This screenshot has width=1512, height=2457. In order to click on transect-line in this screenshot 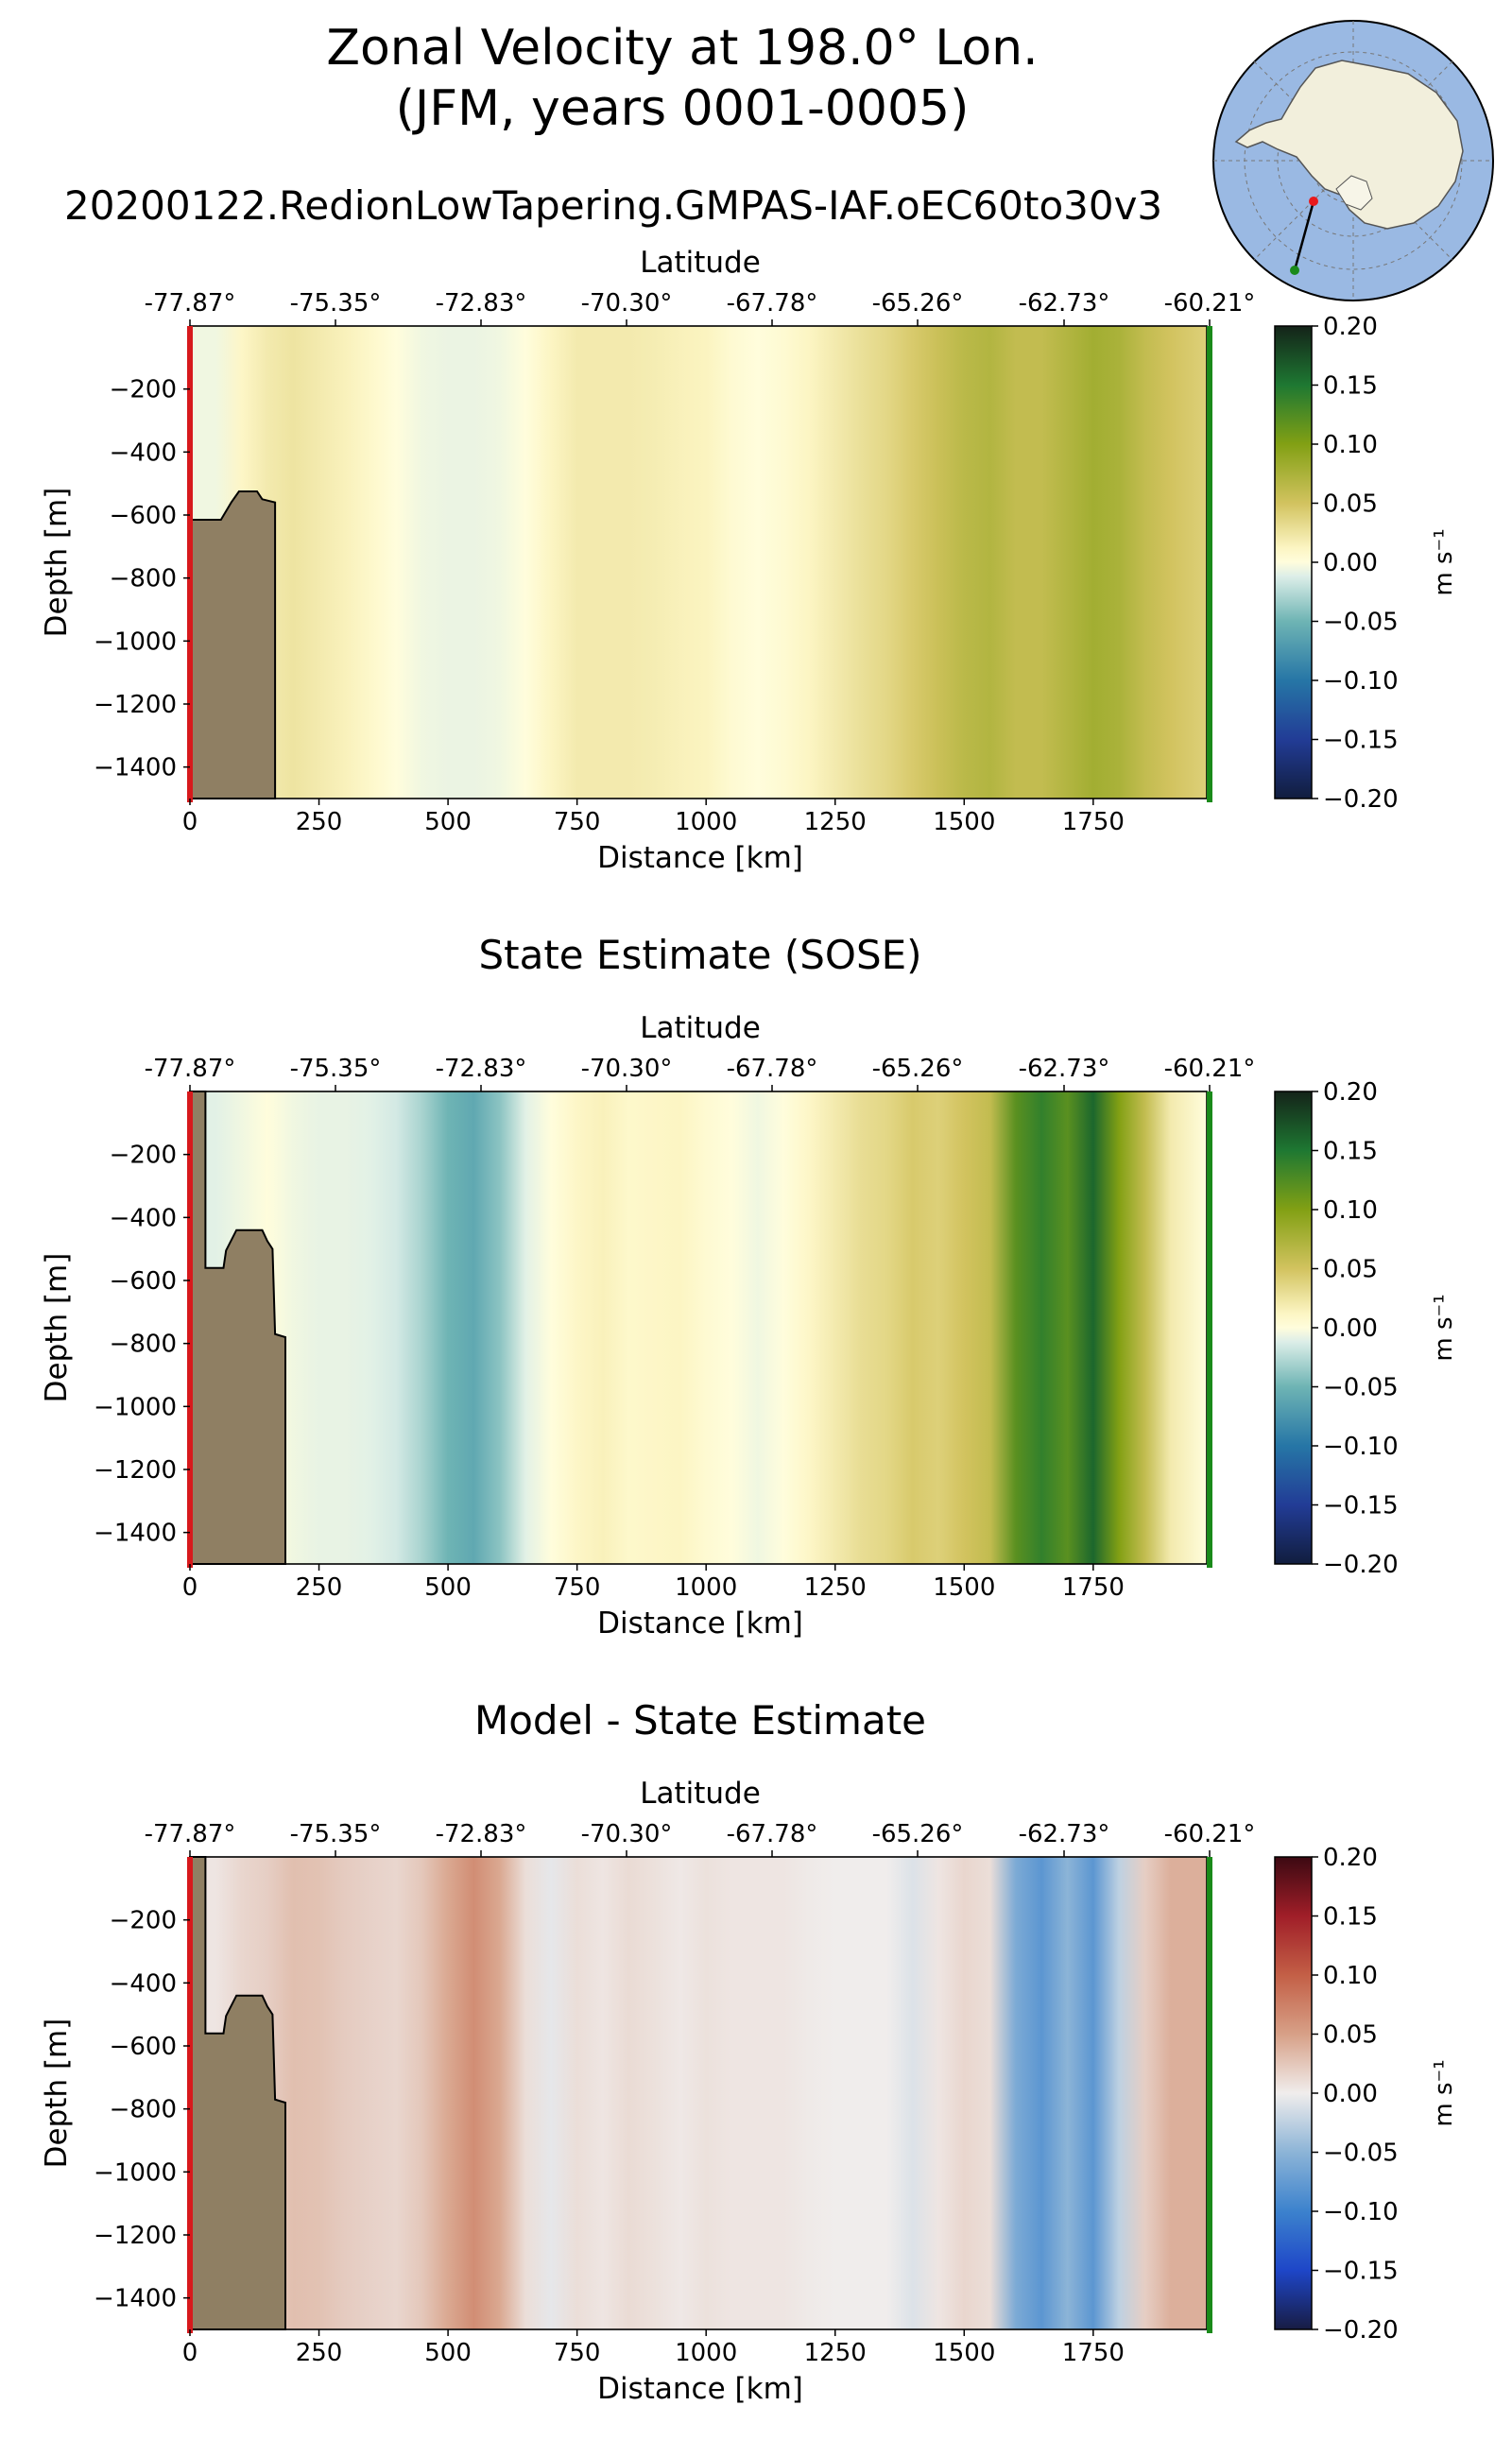, I will do `click(1304, 235)`.